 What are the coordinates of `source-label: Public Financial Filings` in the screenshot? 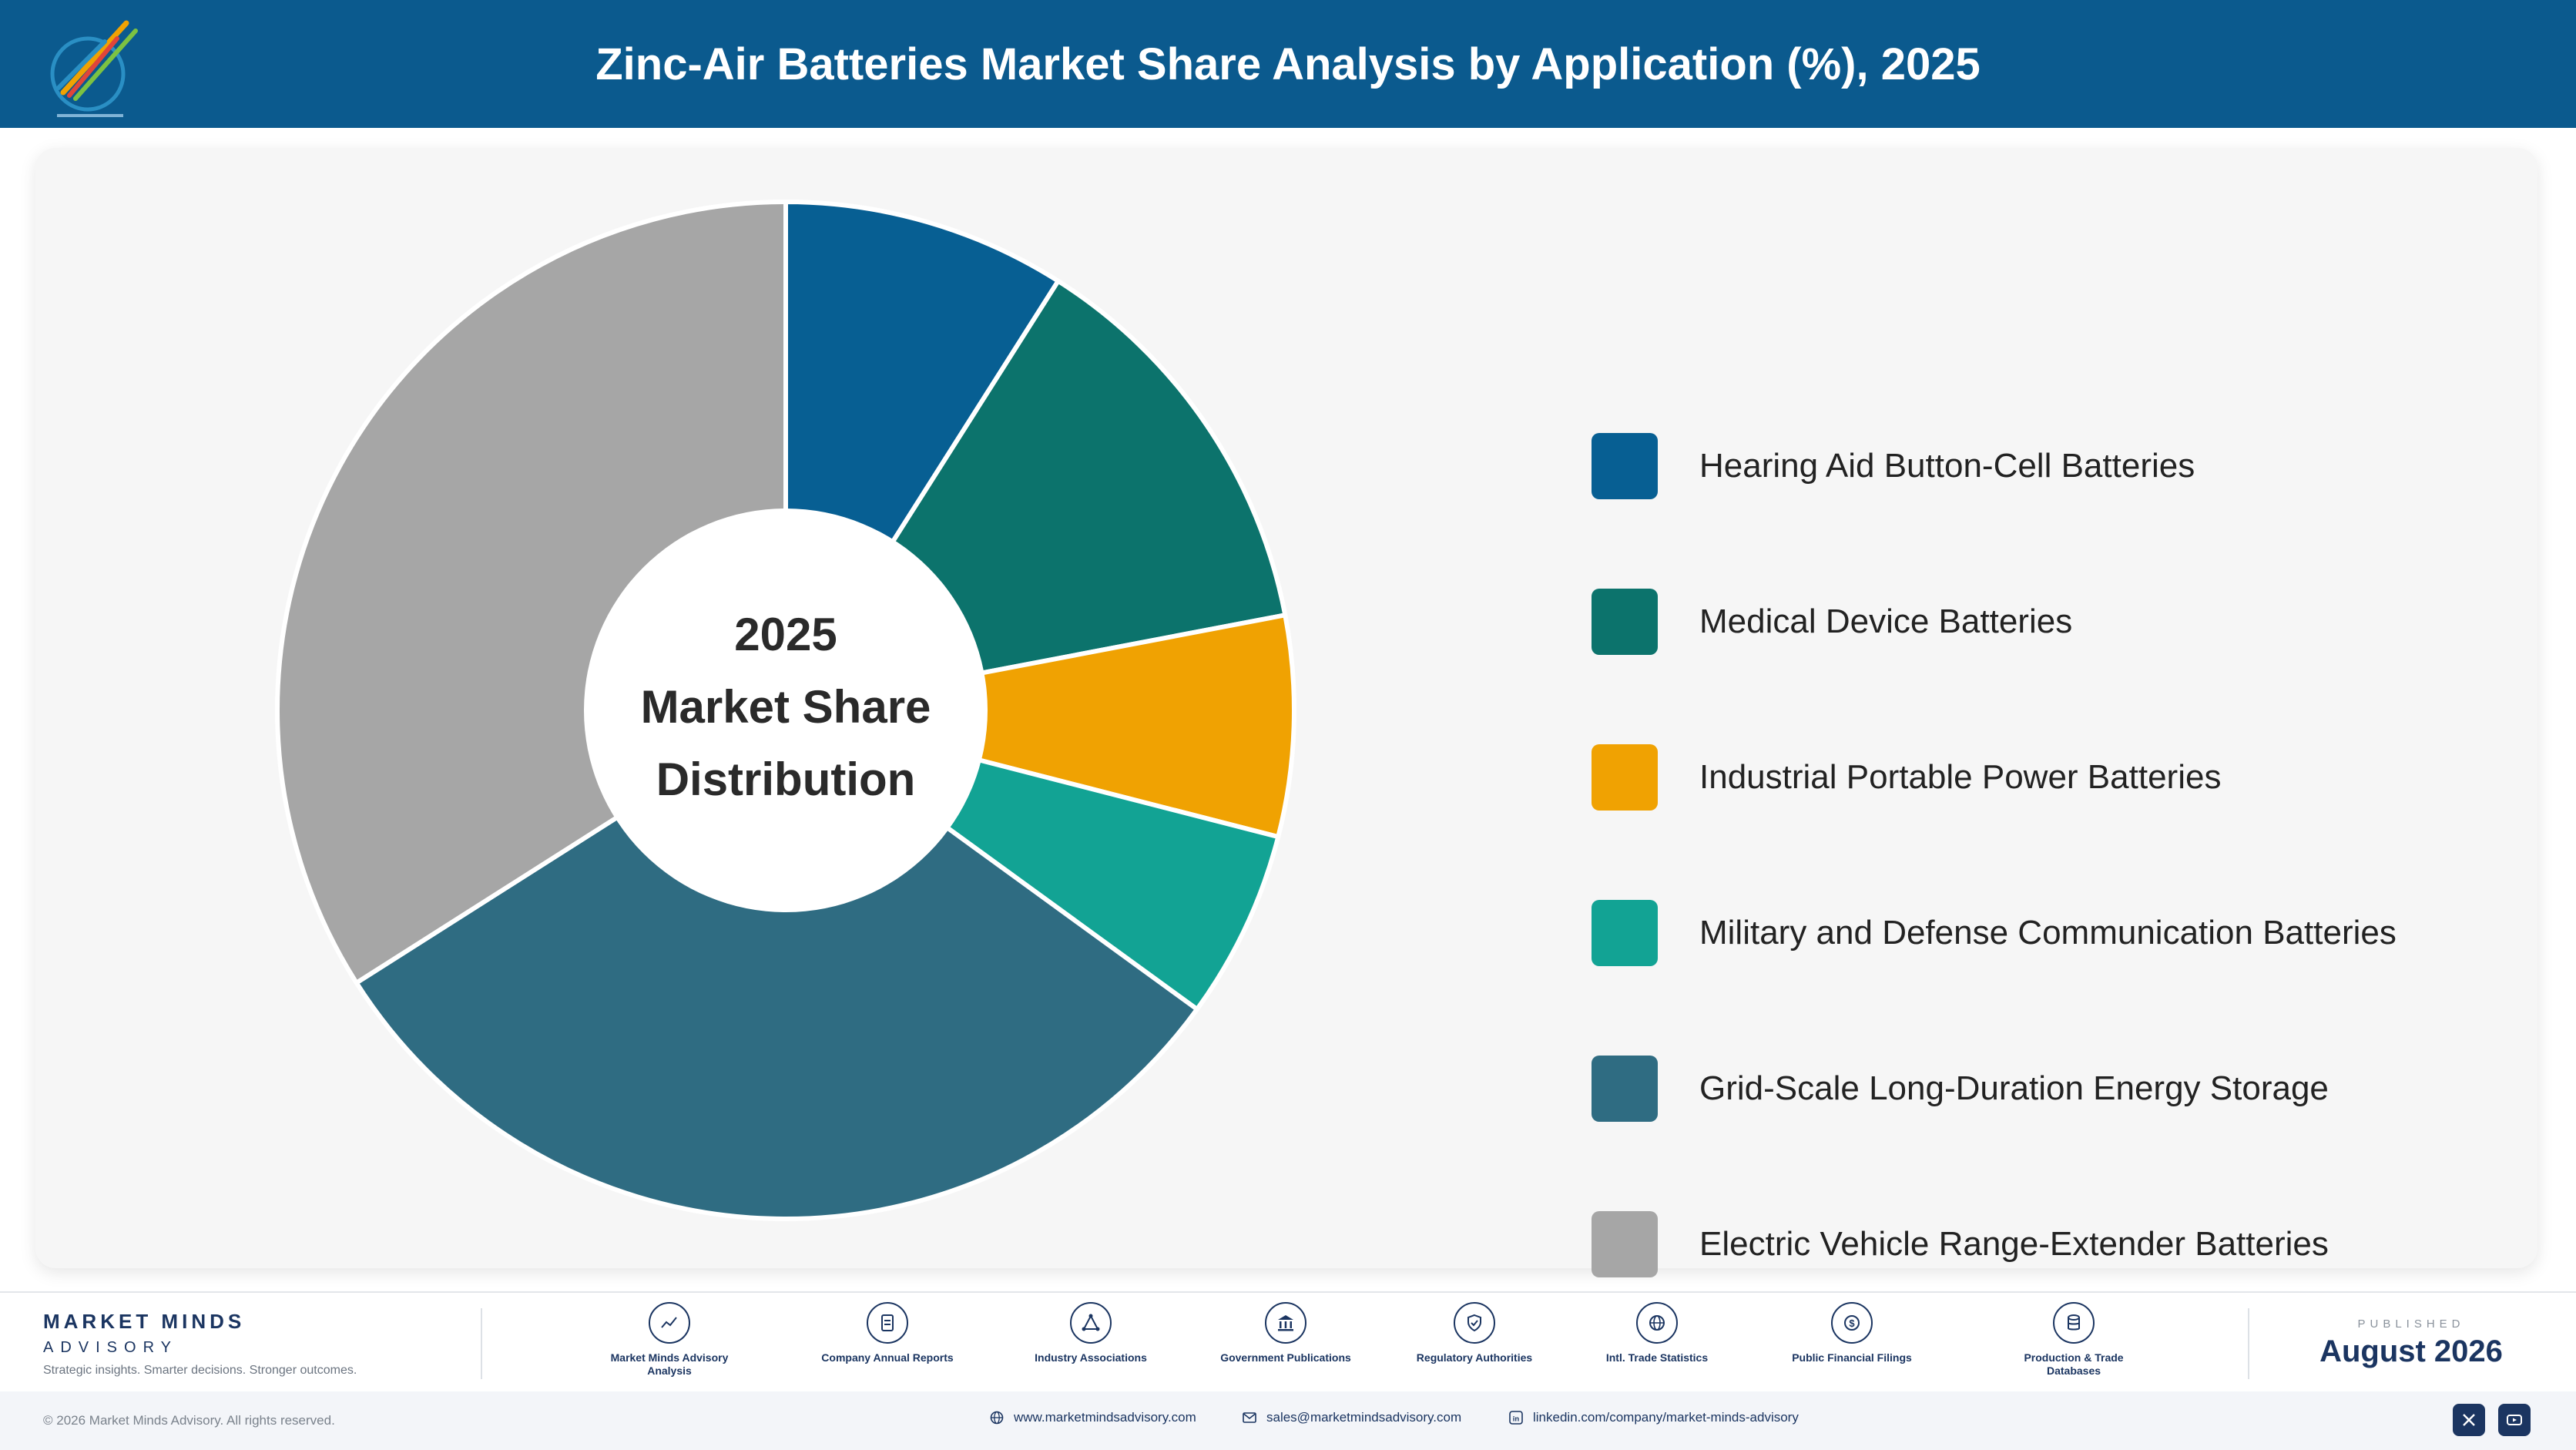 It's located at (1852, 1357).